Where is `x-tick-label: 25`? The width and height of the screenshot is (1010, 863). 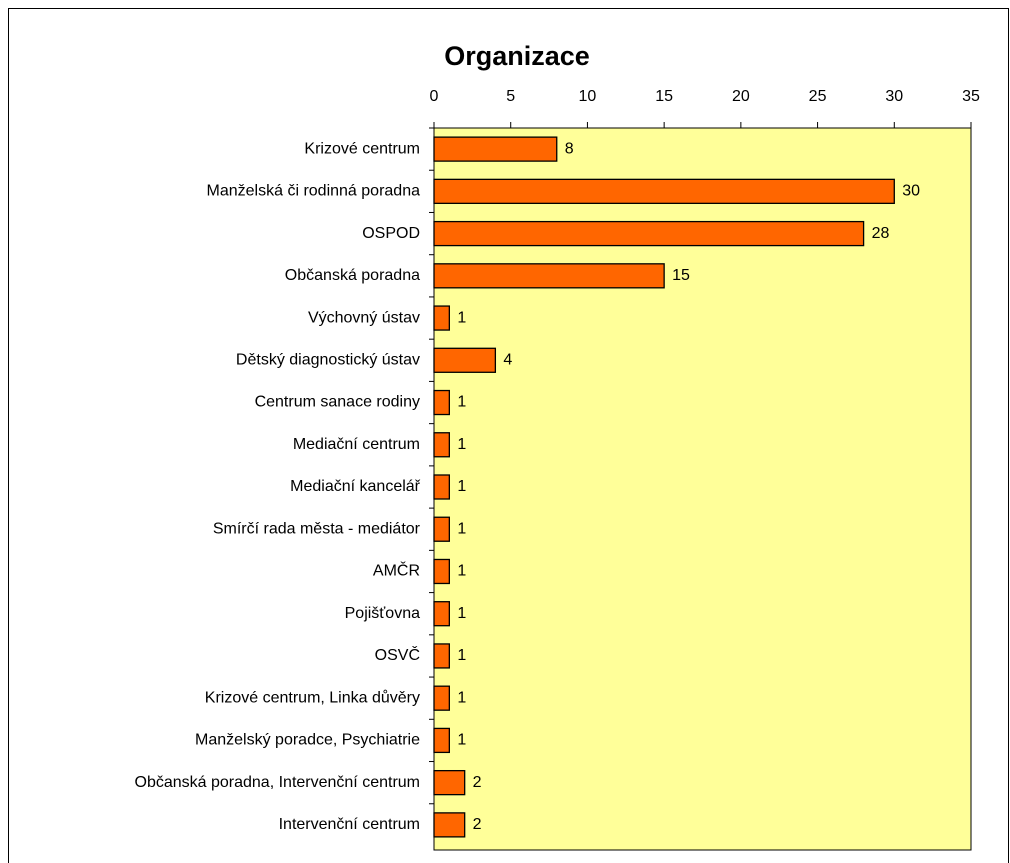
x-tick-label: 25 is located at coordinates (818, 96).